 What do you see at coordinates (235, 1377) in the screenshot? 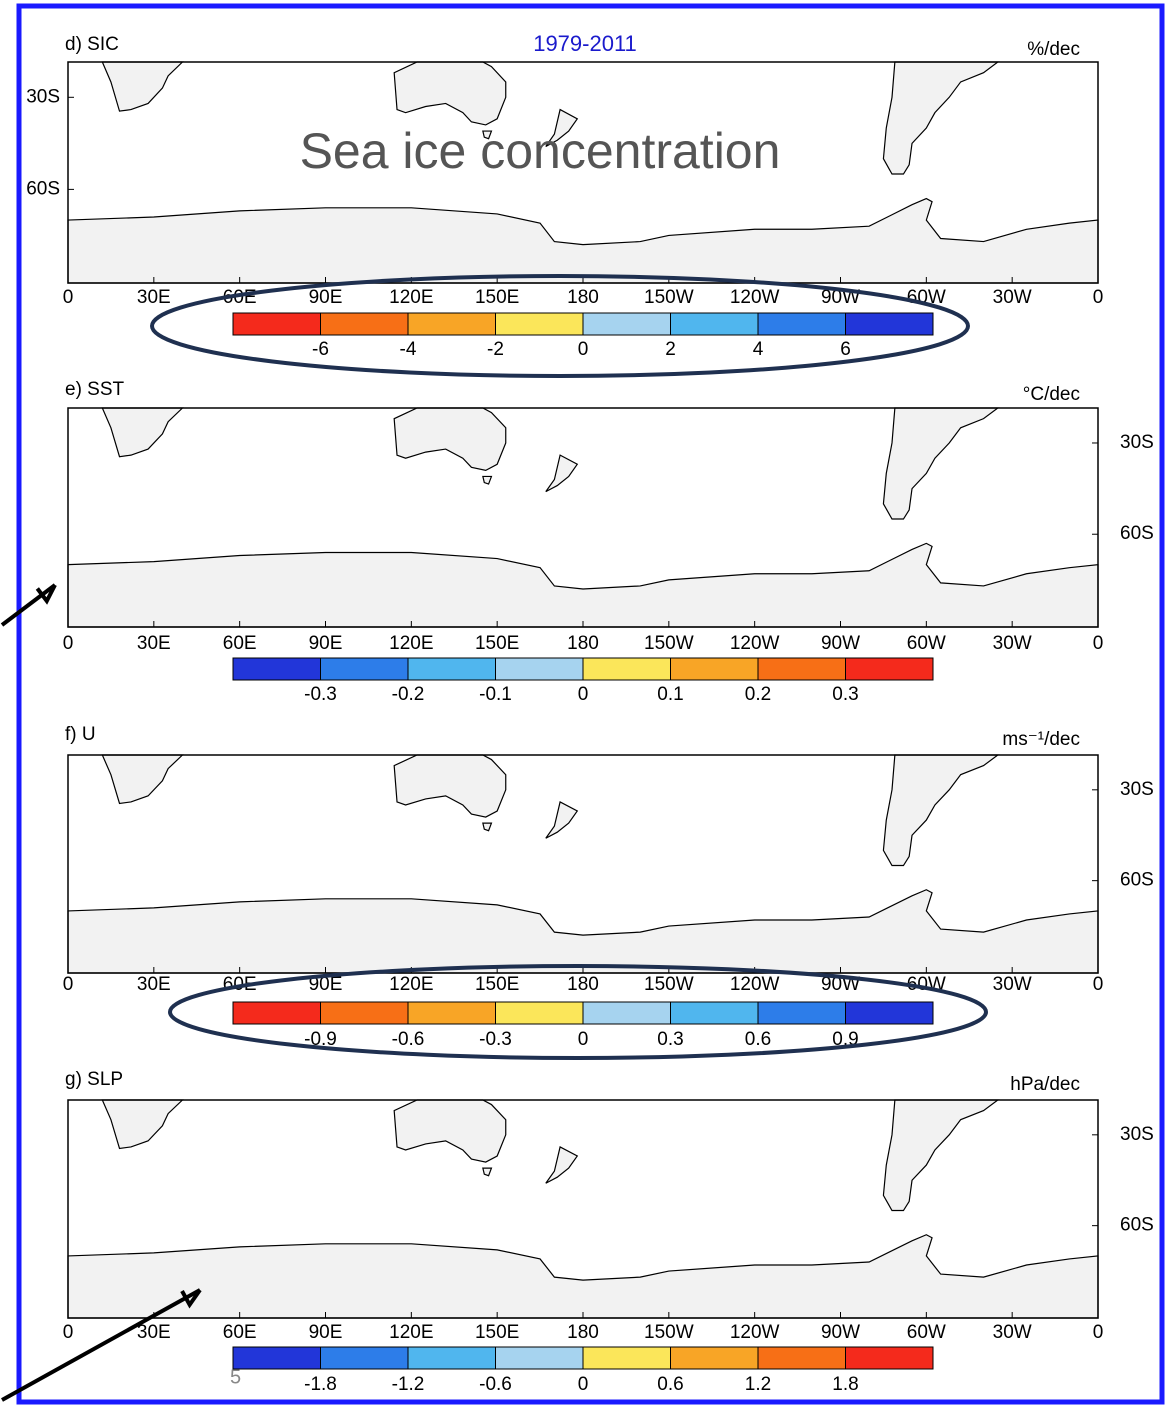
I see `page-number: 5` at bounding box center [235, 1377].